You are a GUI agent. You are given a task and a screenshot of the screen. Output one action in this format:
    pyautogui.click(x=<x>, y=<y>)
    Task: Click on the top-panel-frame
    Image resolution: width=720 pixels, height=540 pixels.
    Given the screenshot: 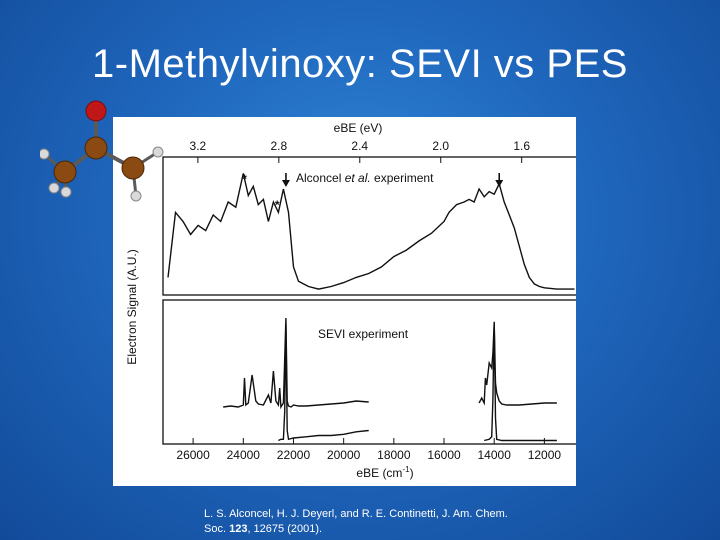 What is the action you would take?
    pyautogui.click(x=369, y=226)
    